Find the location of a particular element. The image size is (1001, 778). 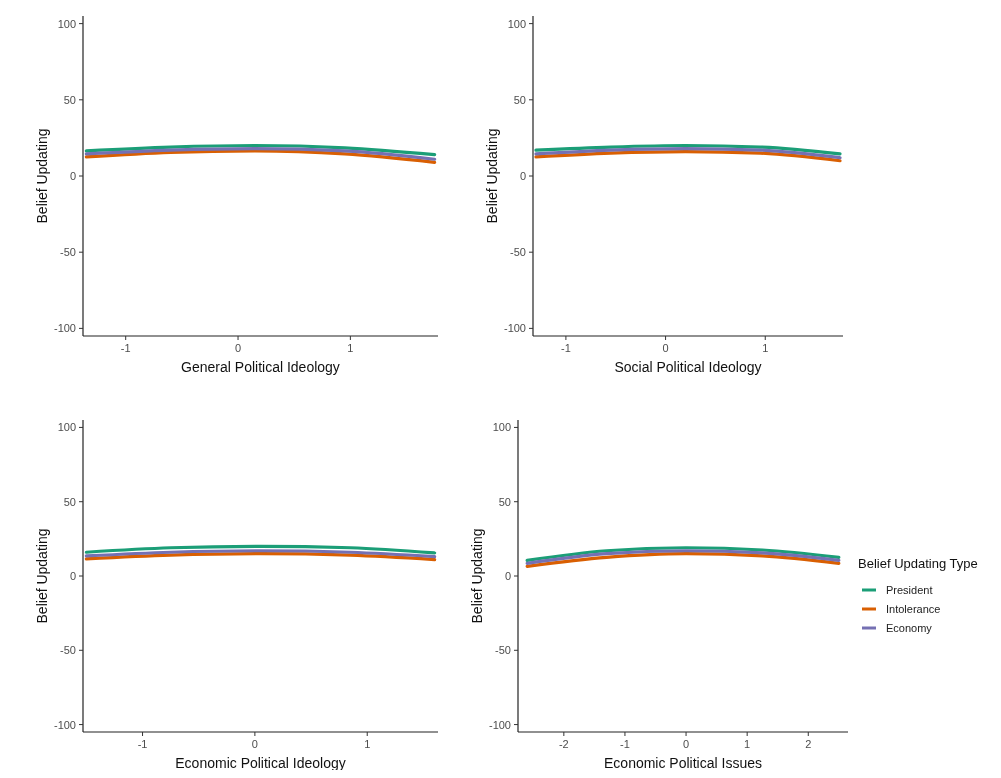

legend-label: Economy is located at coordinates (909, 628).